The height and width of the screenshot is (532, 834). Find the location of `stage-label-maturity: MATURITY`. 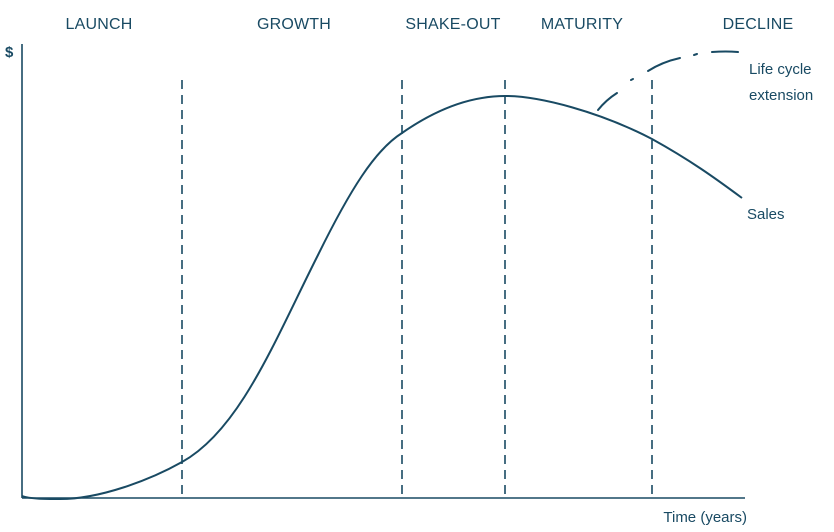

stage-label-maturity: MATURITY is located at coordinates (582, 24).